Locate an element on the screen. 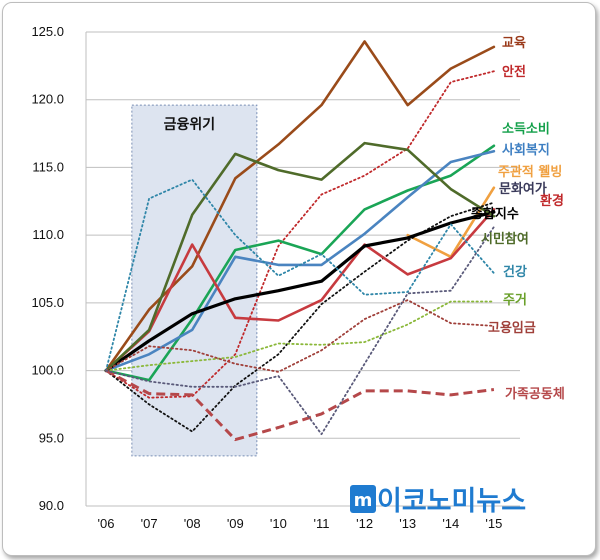 This screenshot has height=560, width=600. x-tick-label: '12 is located at coordinates (364, 523).